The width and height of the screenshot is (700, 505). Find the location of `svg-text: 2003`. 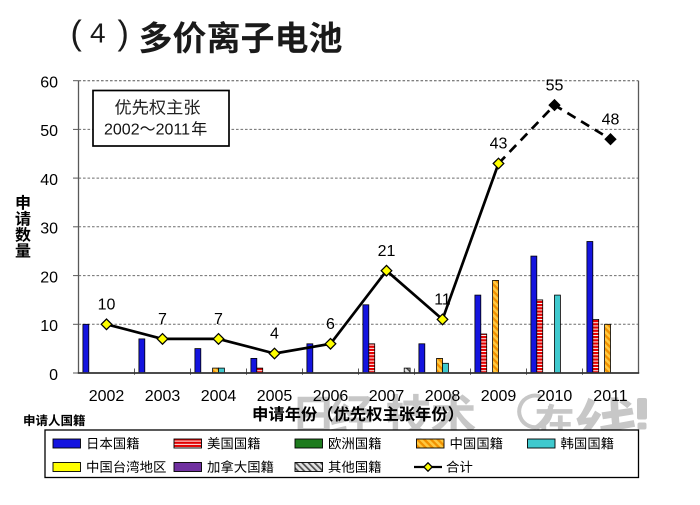

svg-text: 2003 is located at coordinates (163, 396).